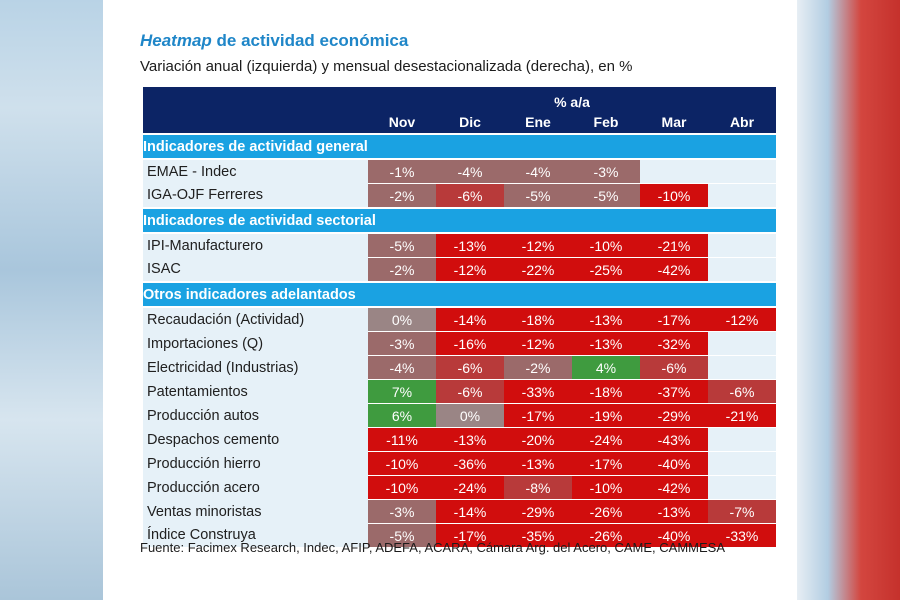 The height and width of the screenshot is (600, 900). I want to click on table-row: IGA-OJF Ferreres -2% -6% -5% -5% -10%, so click(459, 195).